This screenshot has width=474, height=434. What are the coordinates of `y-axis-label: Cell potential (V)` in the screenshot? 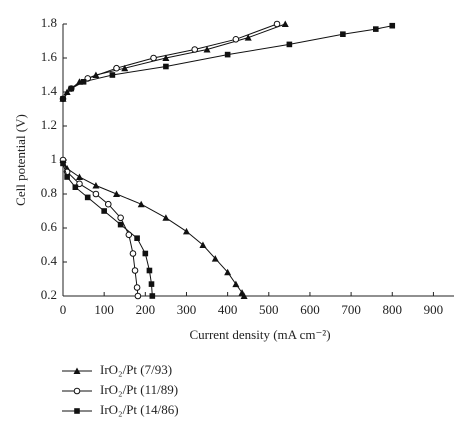 It's located at (20, 160).